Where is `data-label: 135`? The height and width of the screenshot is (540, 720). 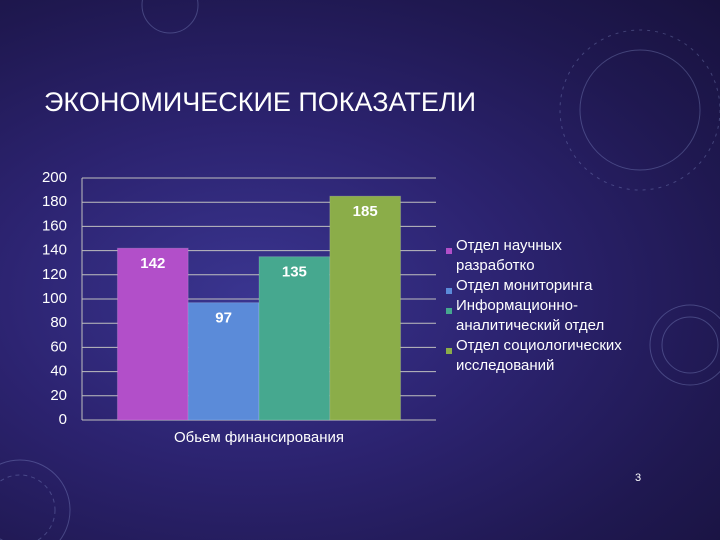 data-label: 135 is located at coordinates (294, 272).